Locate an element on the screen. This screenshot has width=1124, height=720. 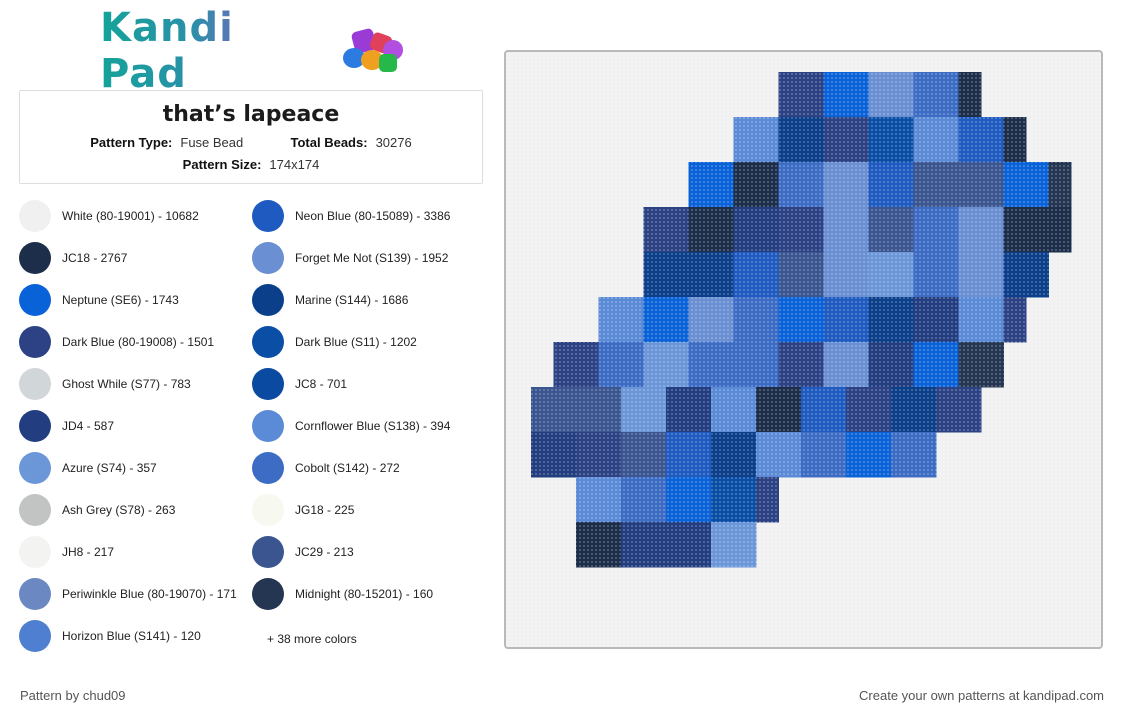
color-label: Neon Blue (80-15089) - 3386 is located at coordinates (373, 216).